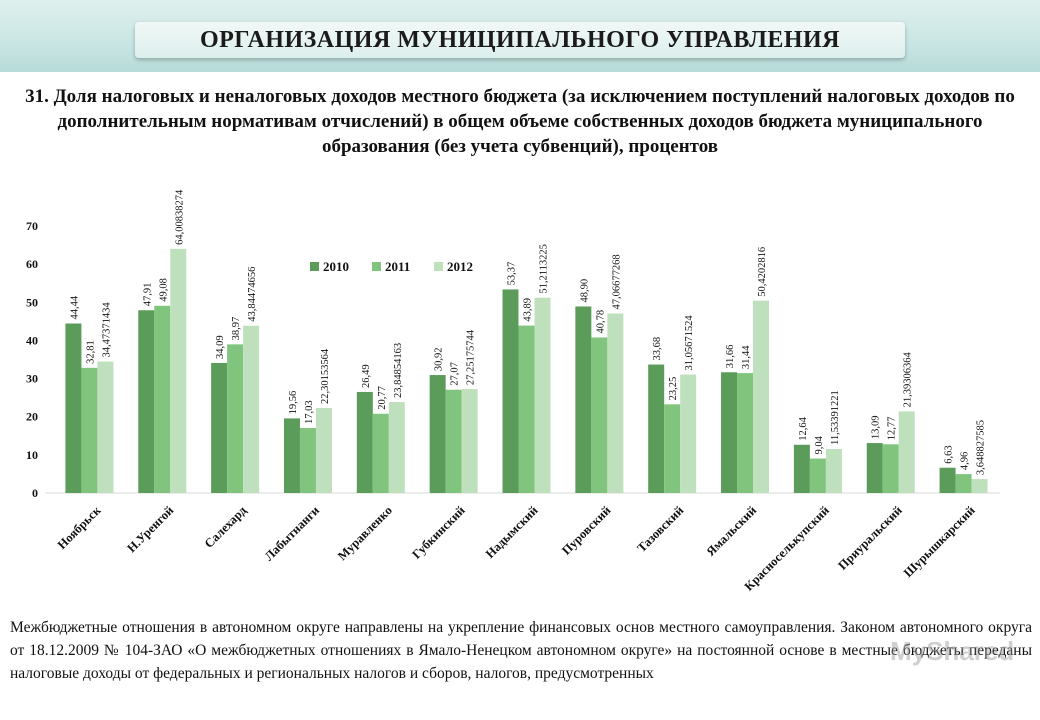 The height and width of the screenshot is (720, 1040). What do you see at coordinates (336, 266) in the screenshot?
I see `legend-label: 2010` at bounding box center [336, 266].